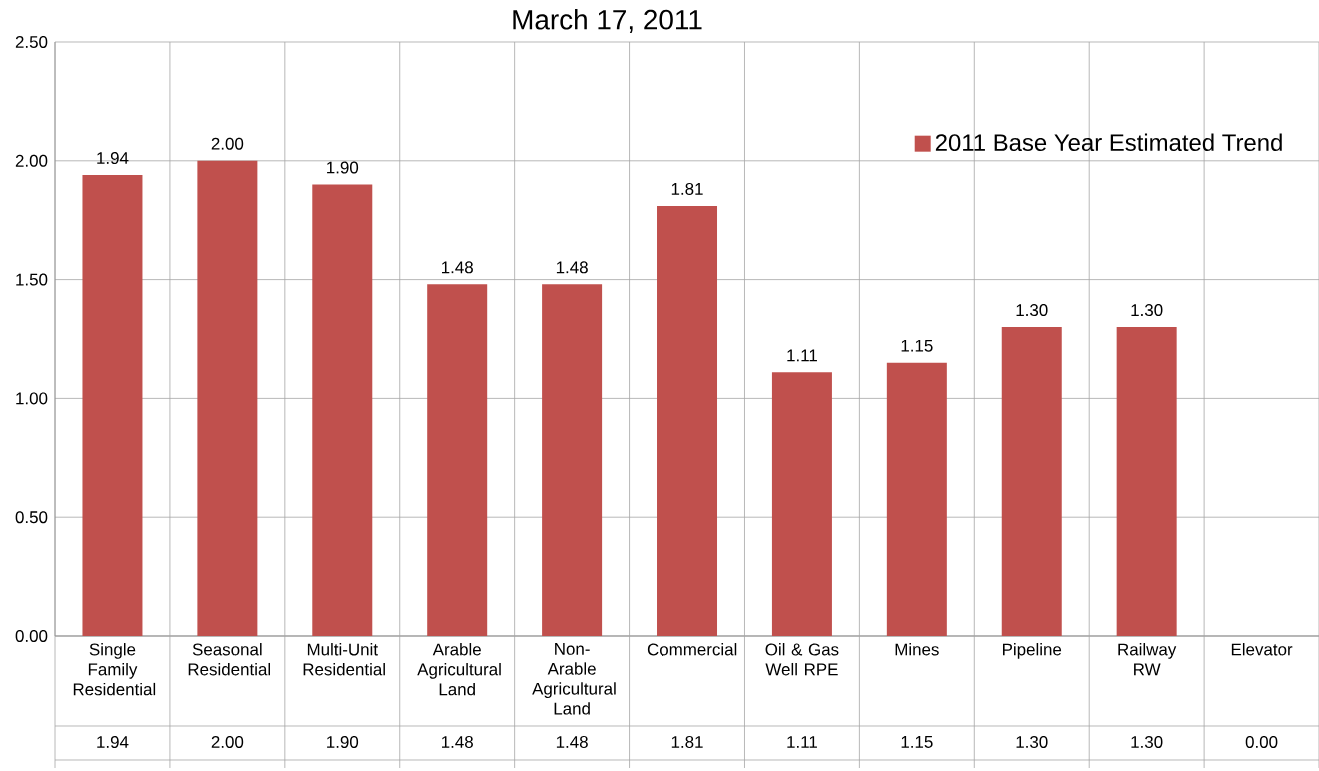 This screenshot has width=1319, height=771. I want to click on x-tick-label: Seasonal Residential, so click(229, 659).